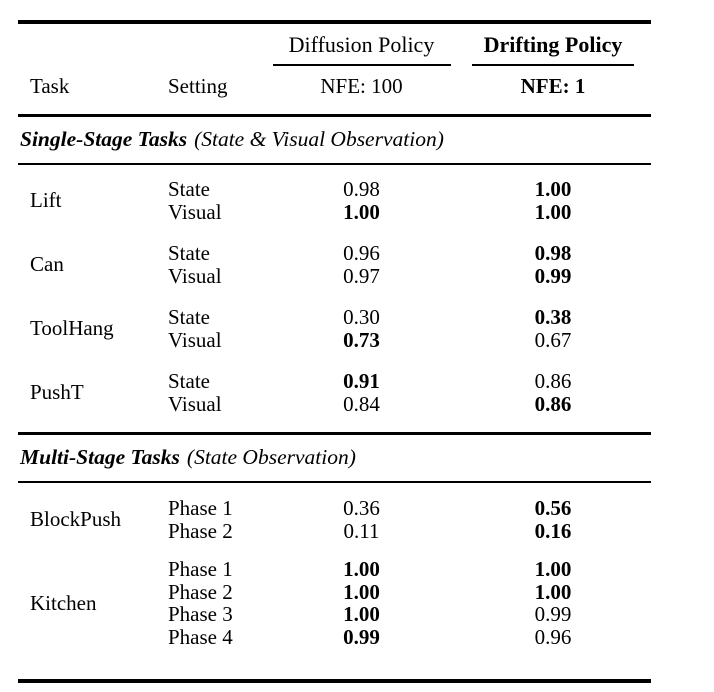 The width and height of the screenshot is (714, 692). What do you see at coordinates (553, 44) in the screenshot?
I see `drifting-policy-label: Drifting Policy` at bounding box center [553, 44].